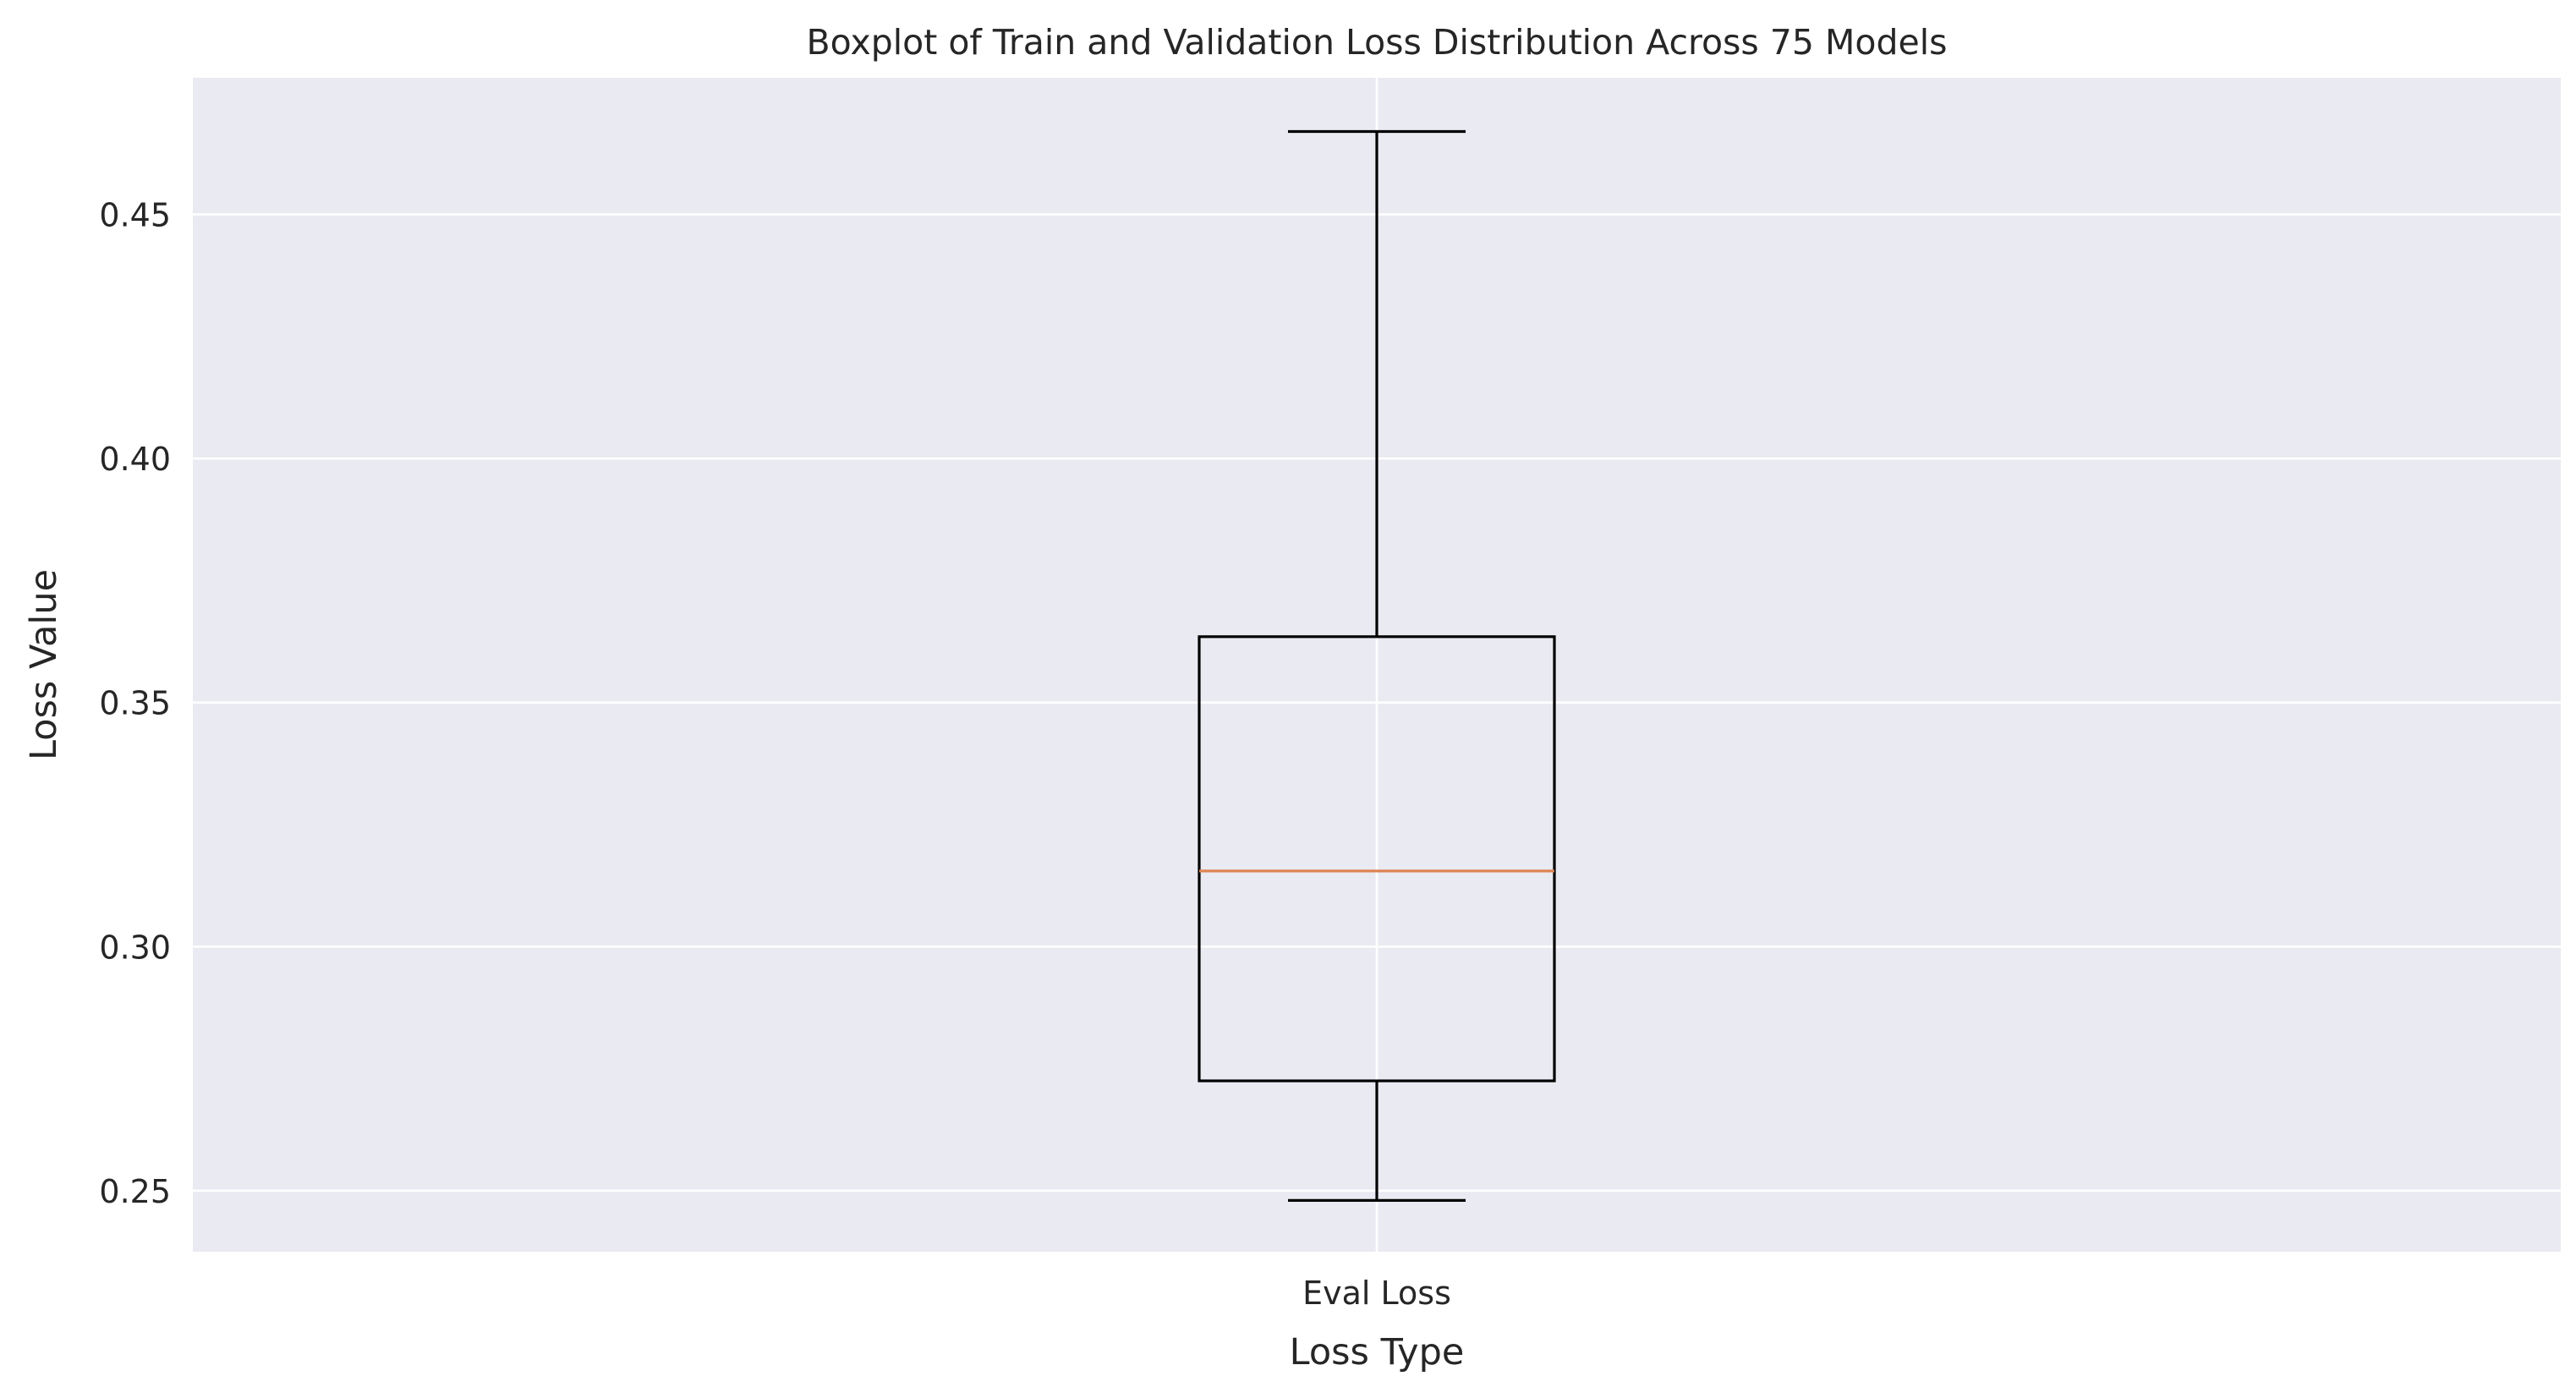 The image size is (2576, 1398). I want to click on y-axis-label: Loss Value, so click(44, 664).